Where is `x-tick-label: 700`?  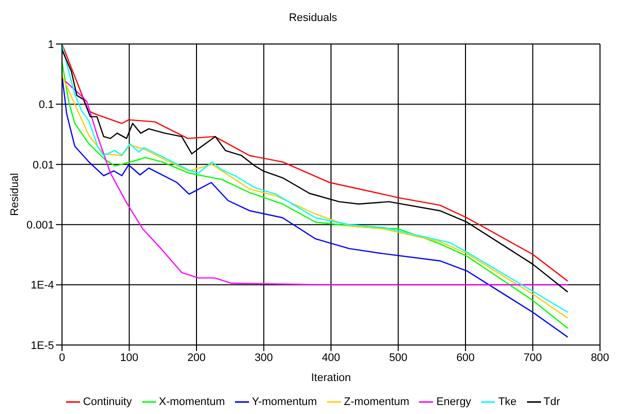 x-tick-label: 700 is located at coordinates (533, 358).